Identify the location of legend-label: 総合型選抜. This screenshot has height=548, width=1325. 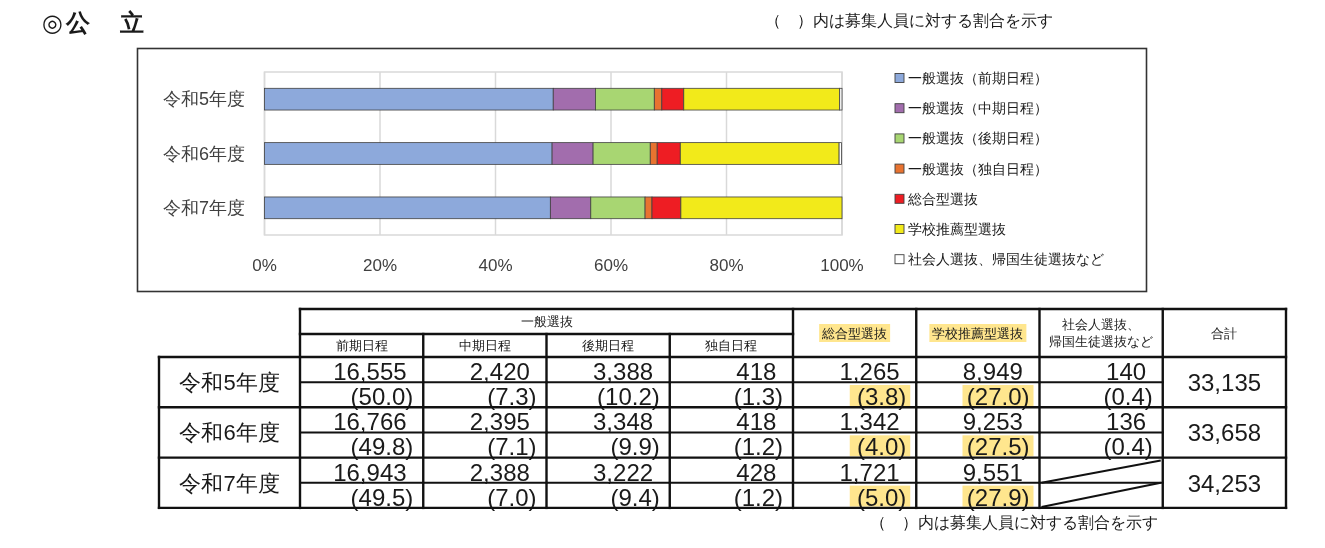
(942, 198).